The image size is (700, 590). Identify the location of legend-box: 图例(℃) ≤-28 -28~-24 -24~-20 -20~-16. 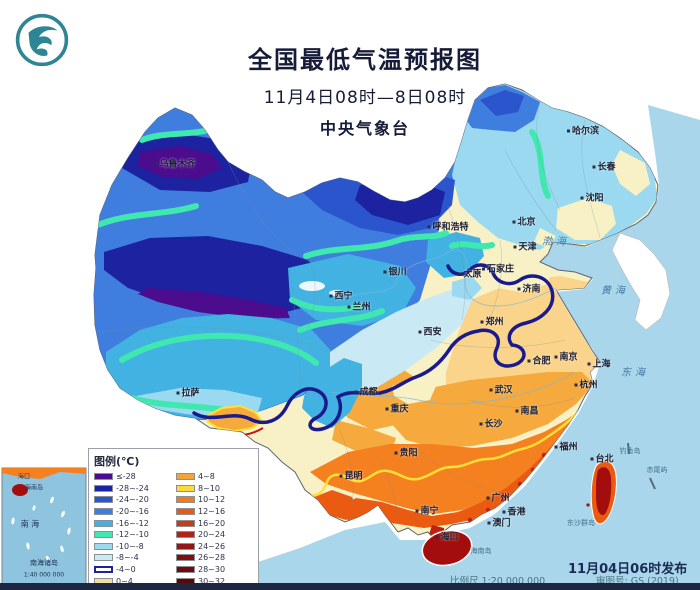
(173, 518).